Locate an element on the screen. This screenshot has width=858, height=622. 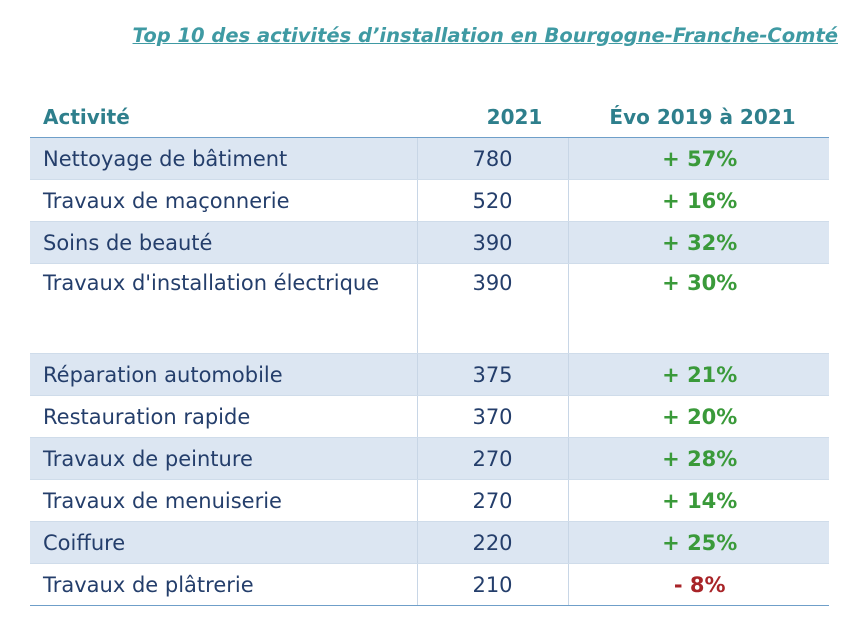
table-header-row: Activité 2021 Évo 2019 à 2021 is located at coordinates (429, 117).